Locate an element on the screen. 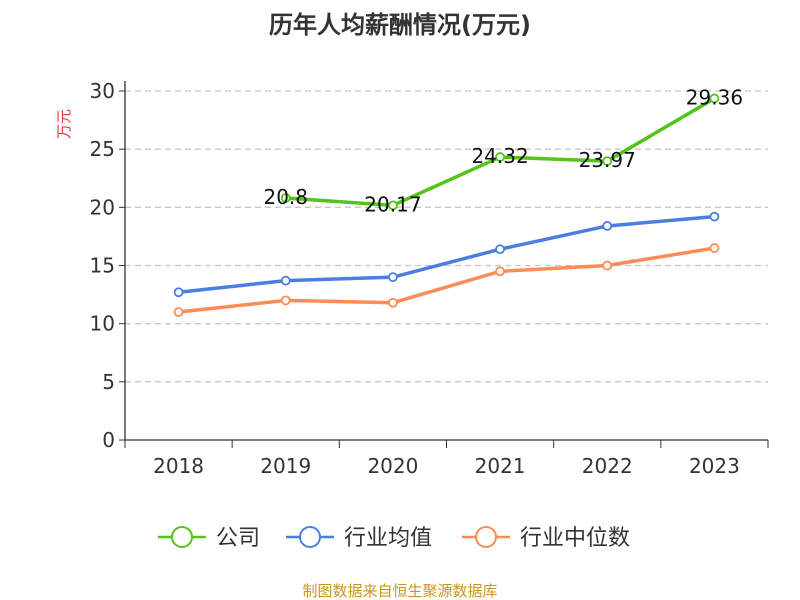  y-tick-label: 0 is located at coordinates (108, 440).